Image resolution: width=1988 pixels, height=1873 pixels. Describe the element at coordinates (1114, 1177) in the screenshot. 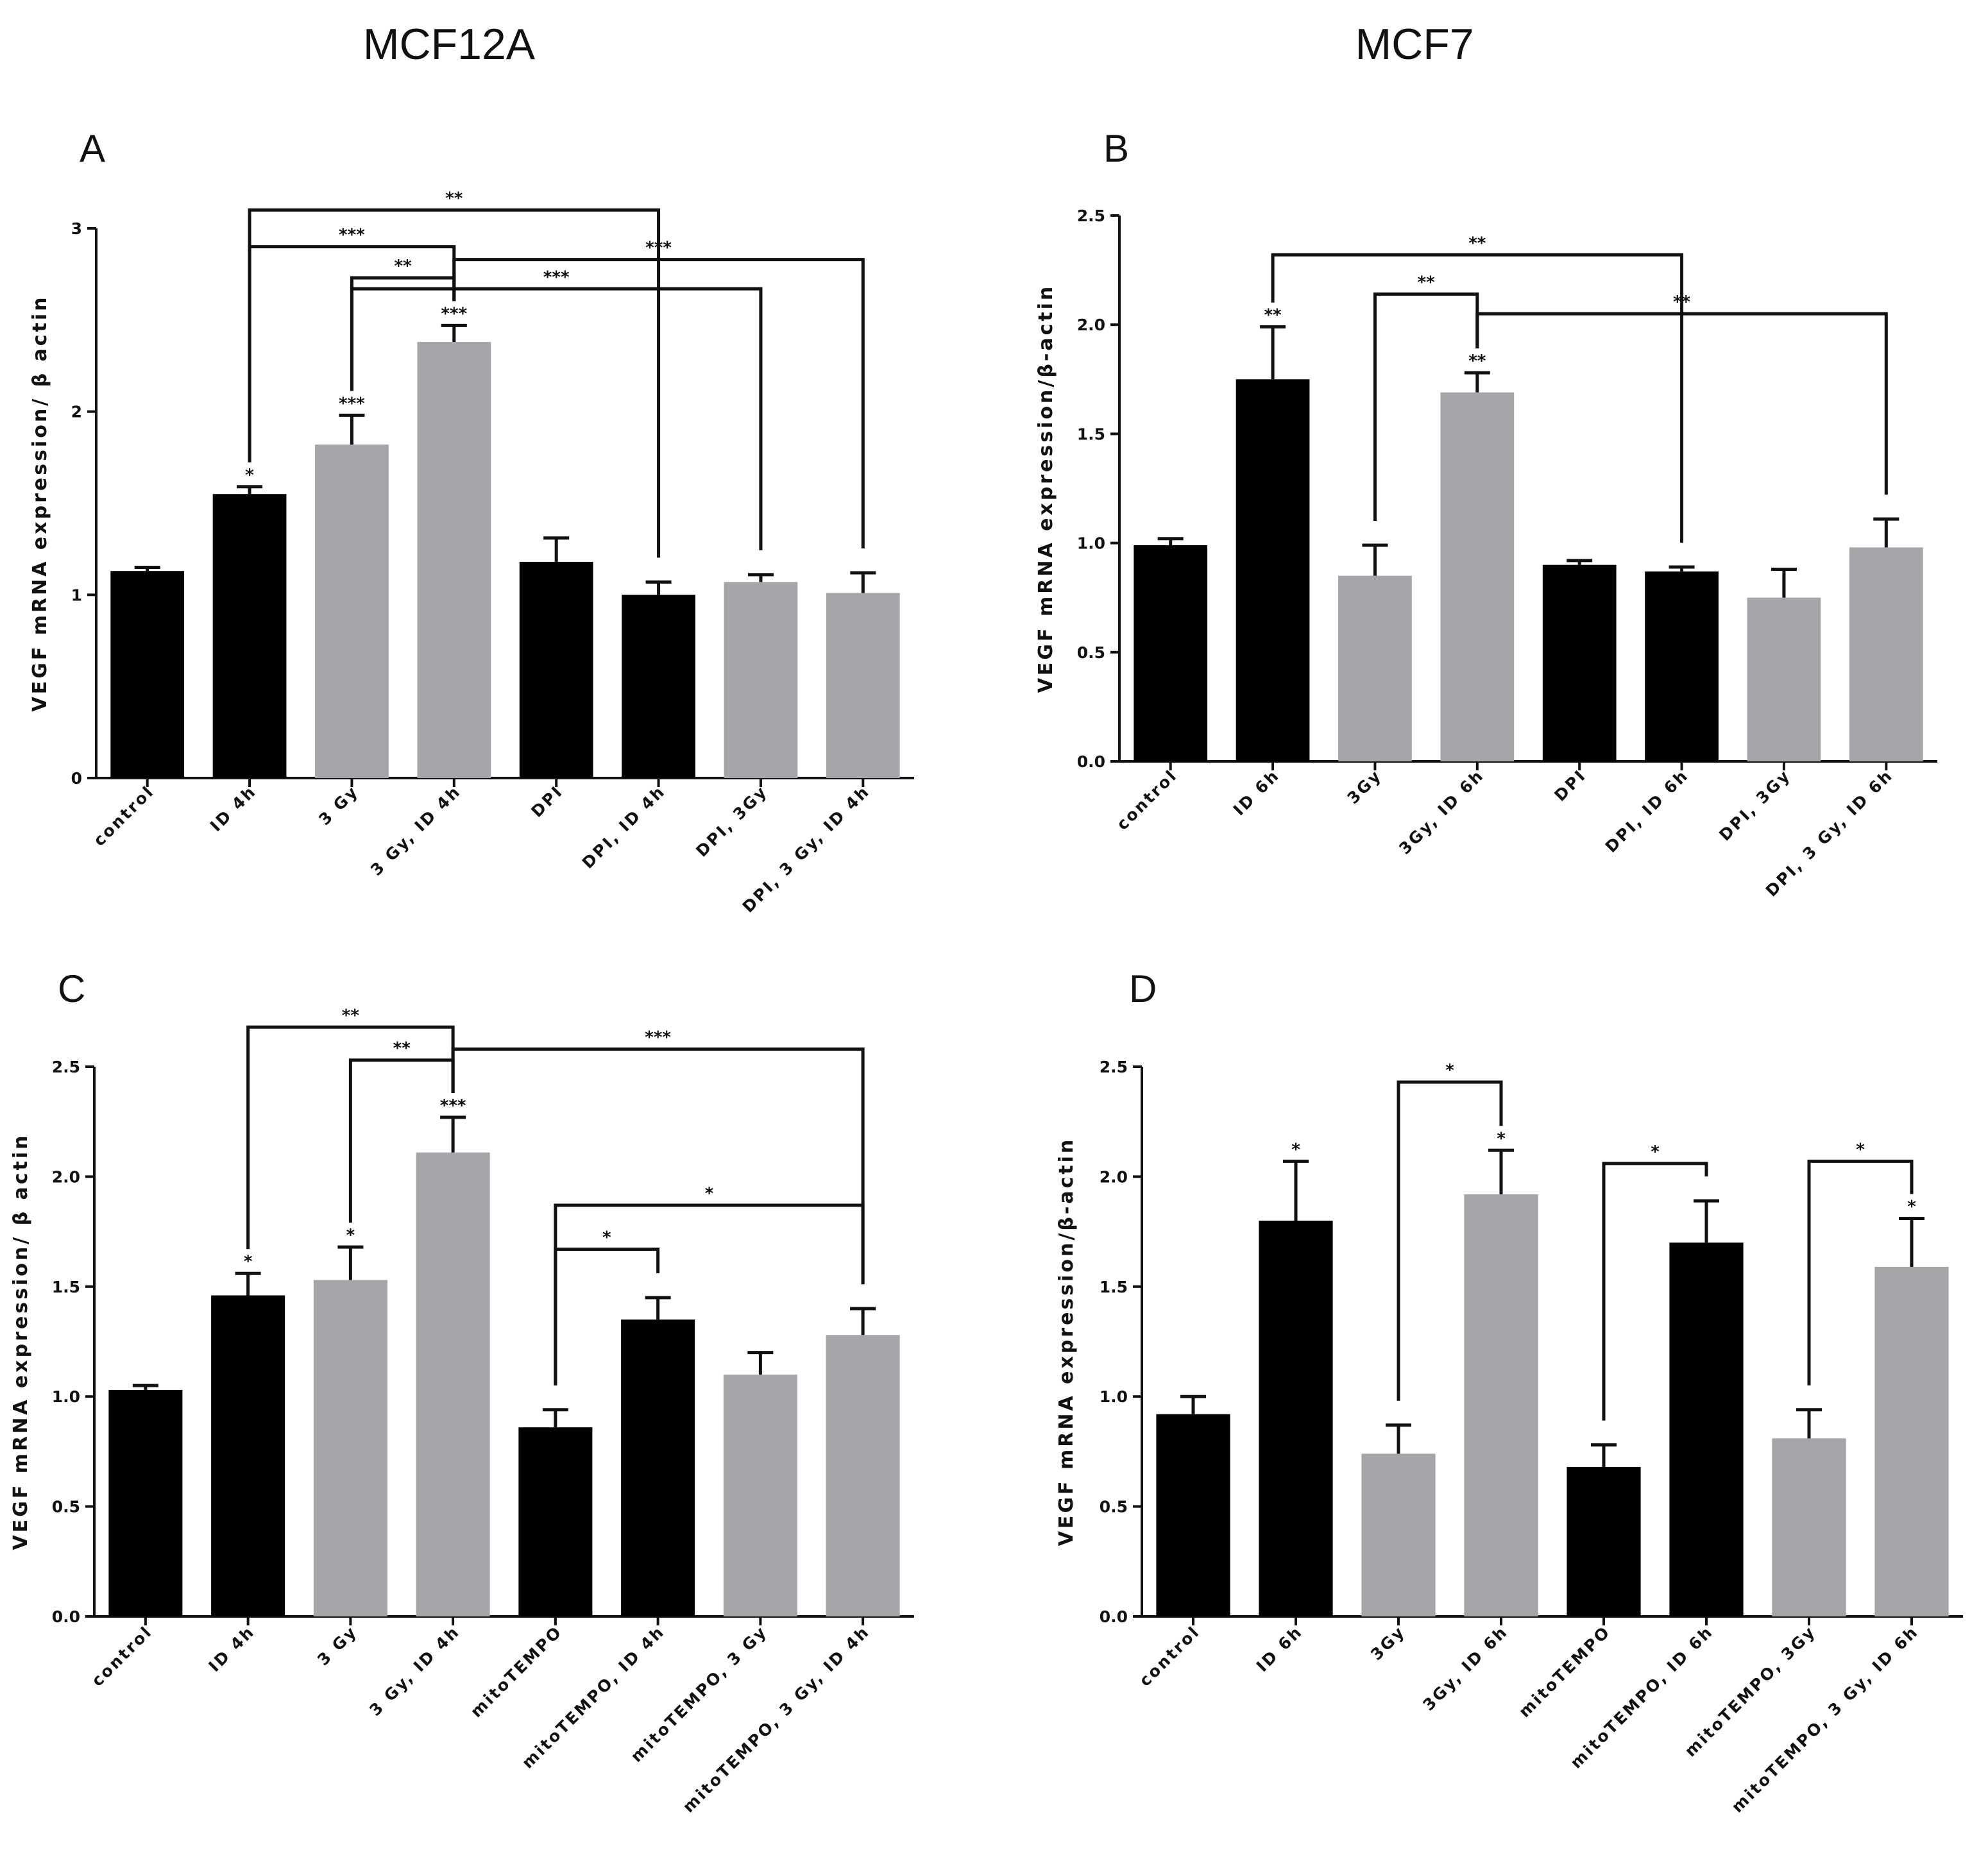

I see `panel-d-y-tick-label: 2.0` at that location.